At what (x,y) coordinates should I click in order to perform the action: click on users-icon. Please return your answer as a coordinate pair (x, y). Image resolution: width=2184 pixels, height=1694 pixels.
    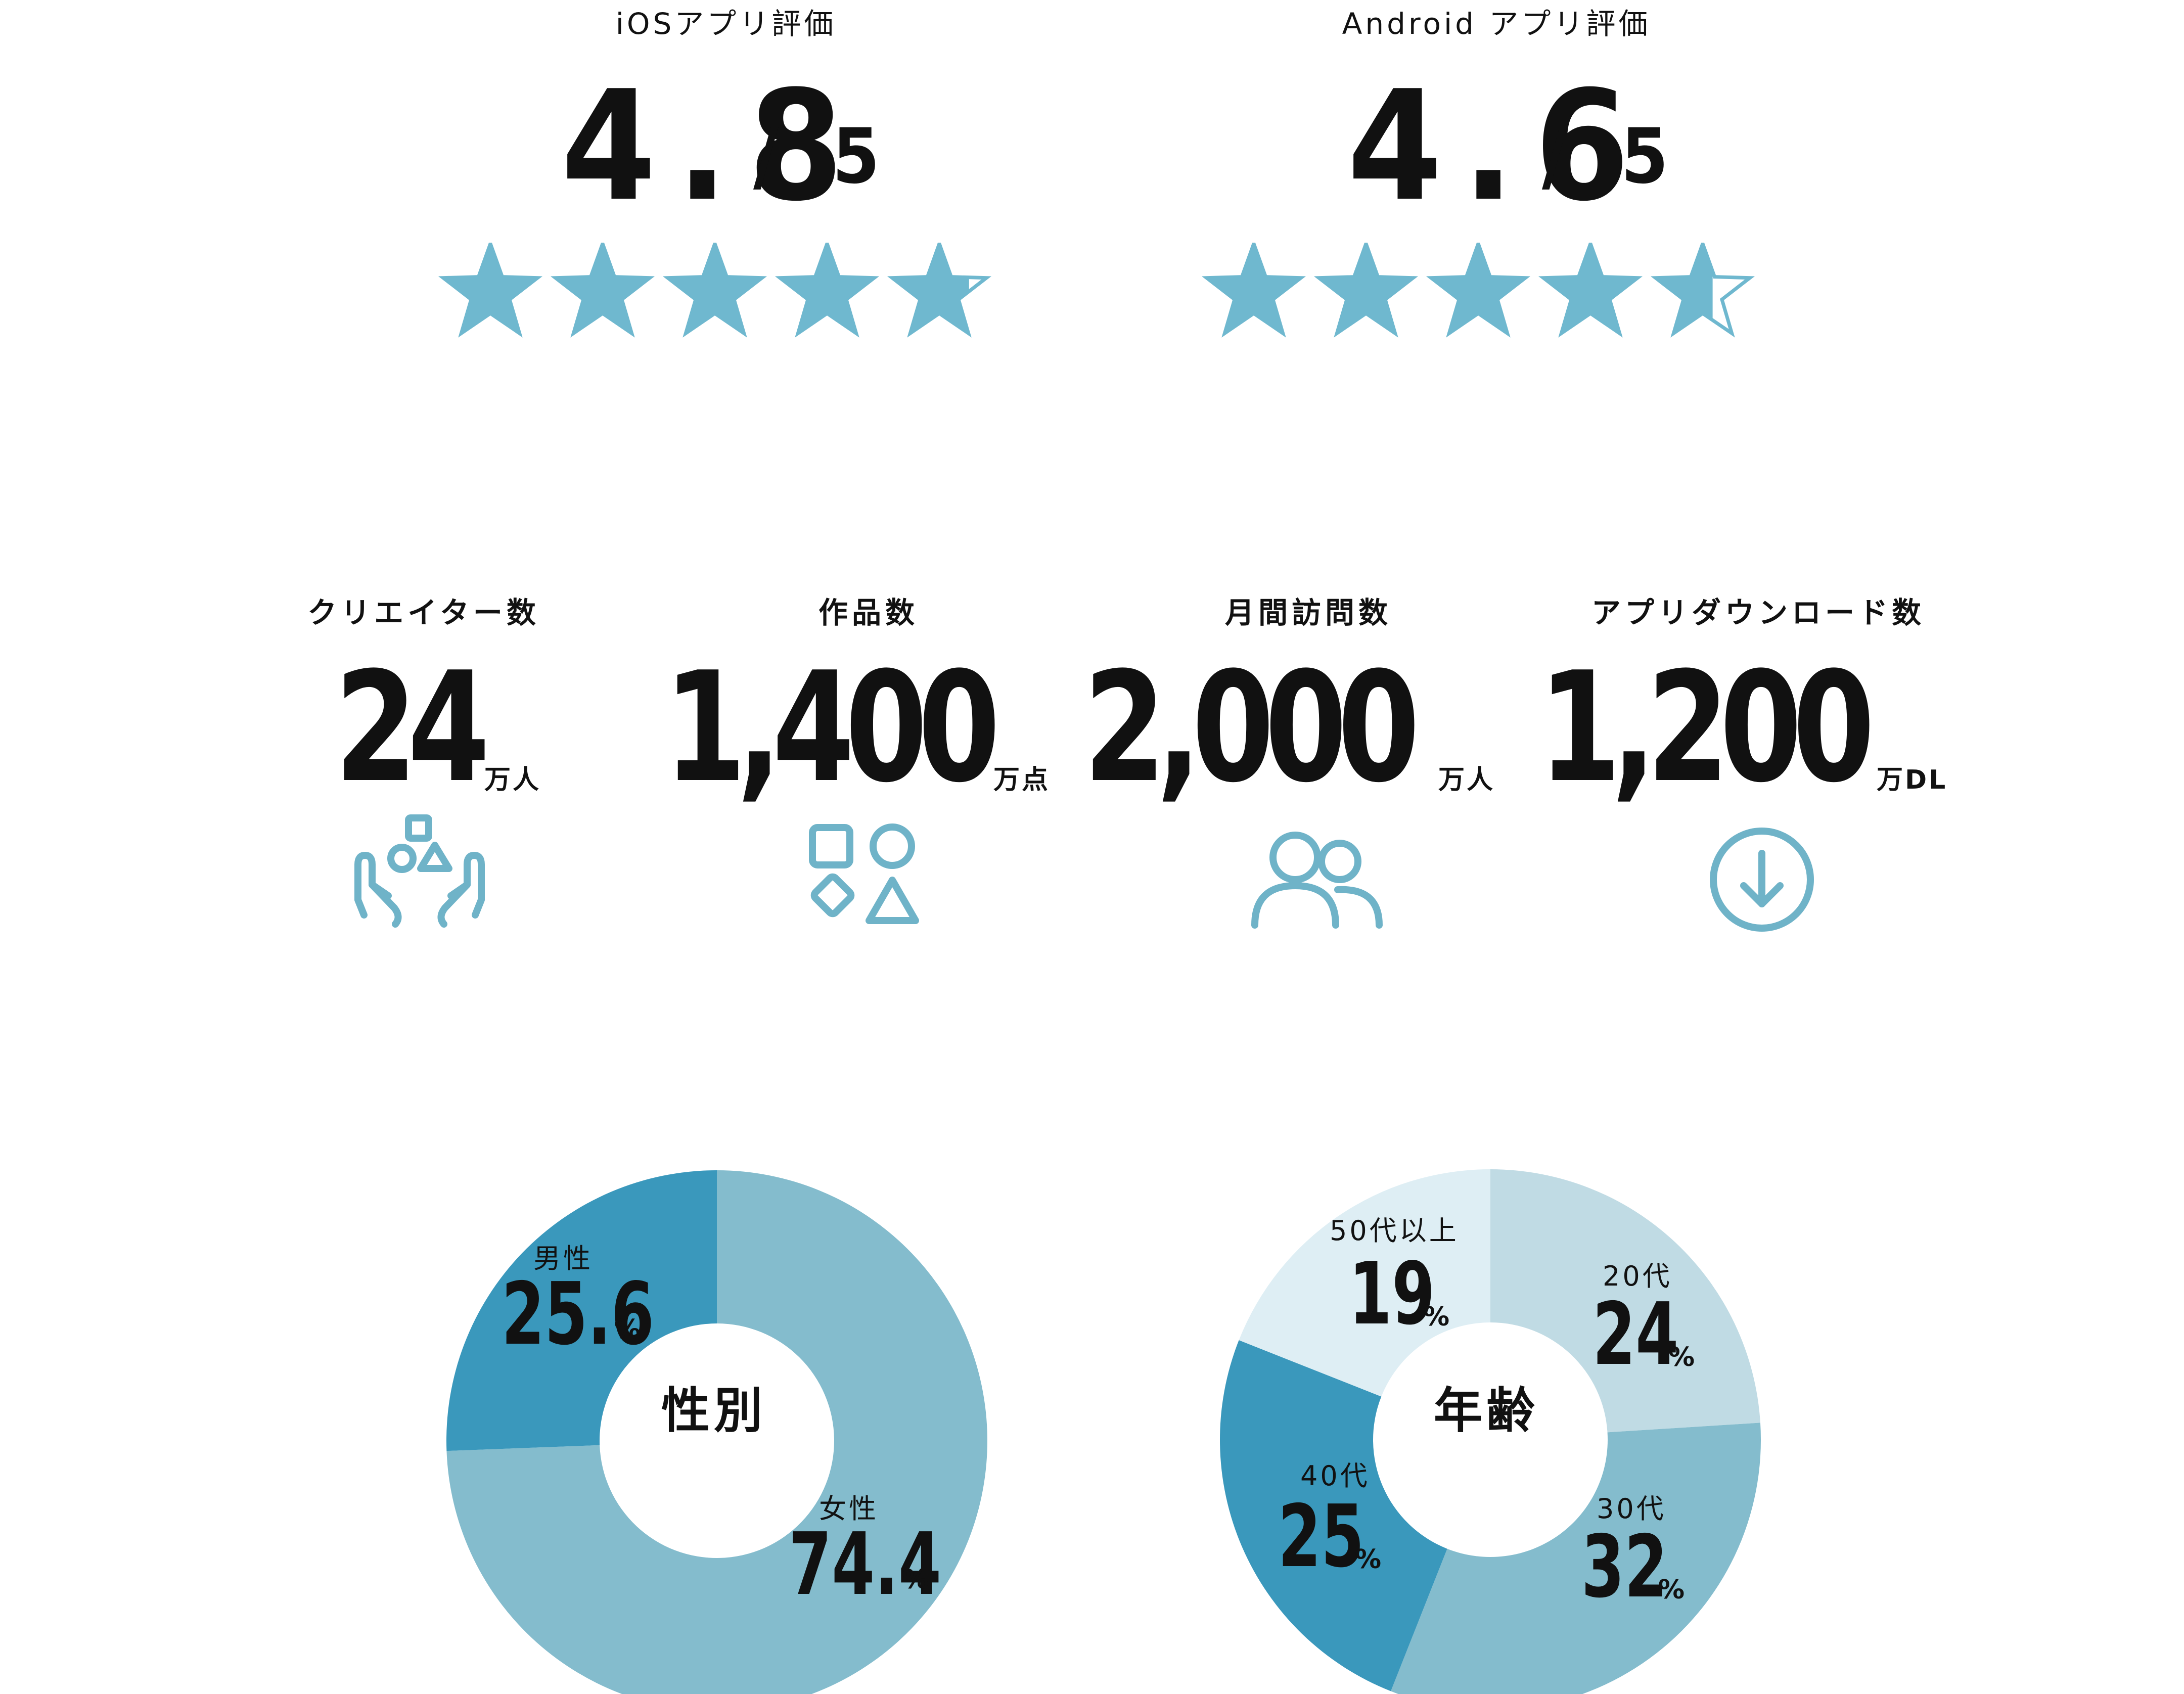
    Looking at the image, I should click on (1317, 880).